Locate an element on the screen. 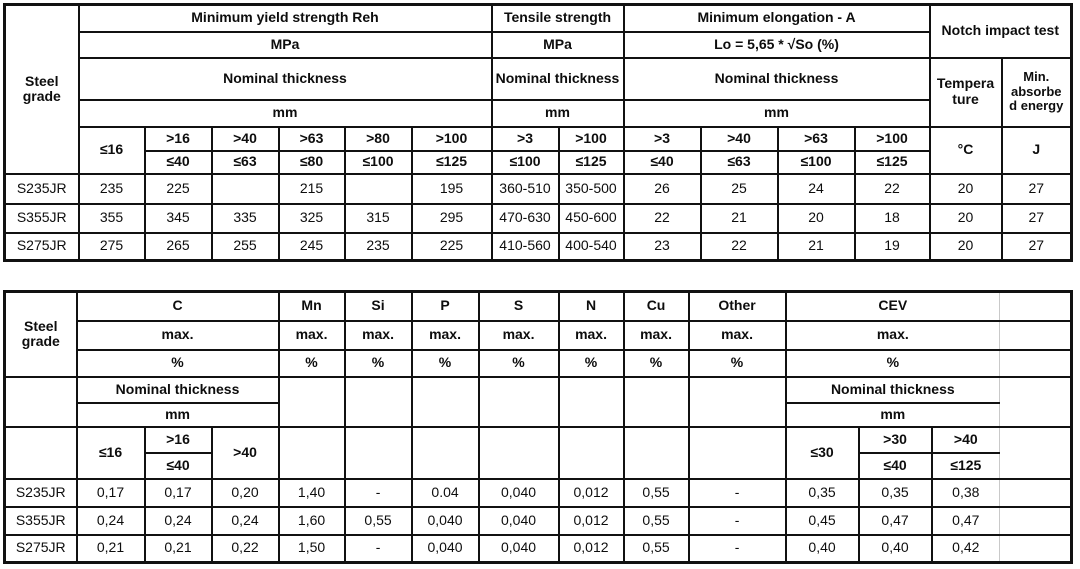 This screenshot has width=1080, height=569. range-upper-row: ≤16 >16 >40 ≤30 >30 >40 is located at coordinates (538, 452).